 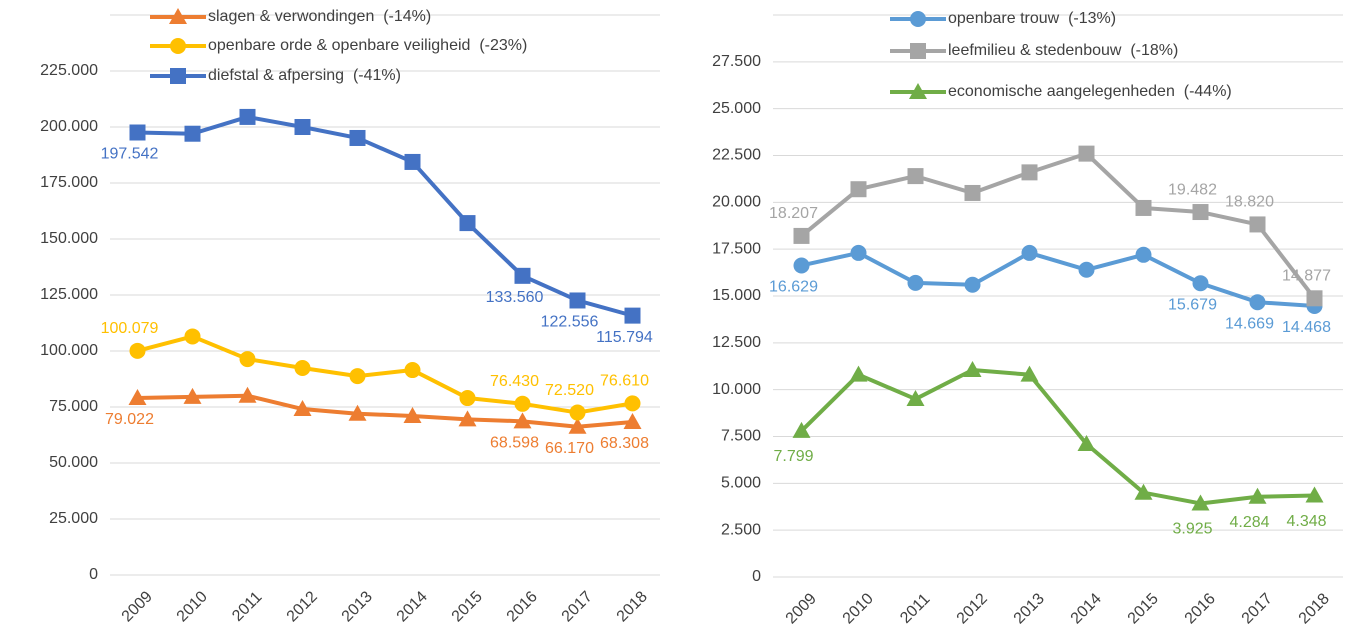 I want to click on data-label: 76.430, so click(x=514, y=381).